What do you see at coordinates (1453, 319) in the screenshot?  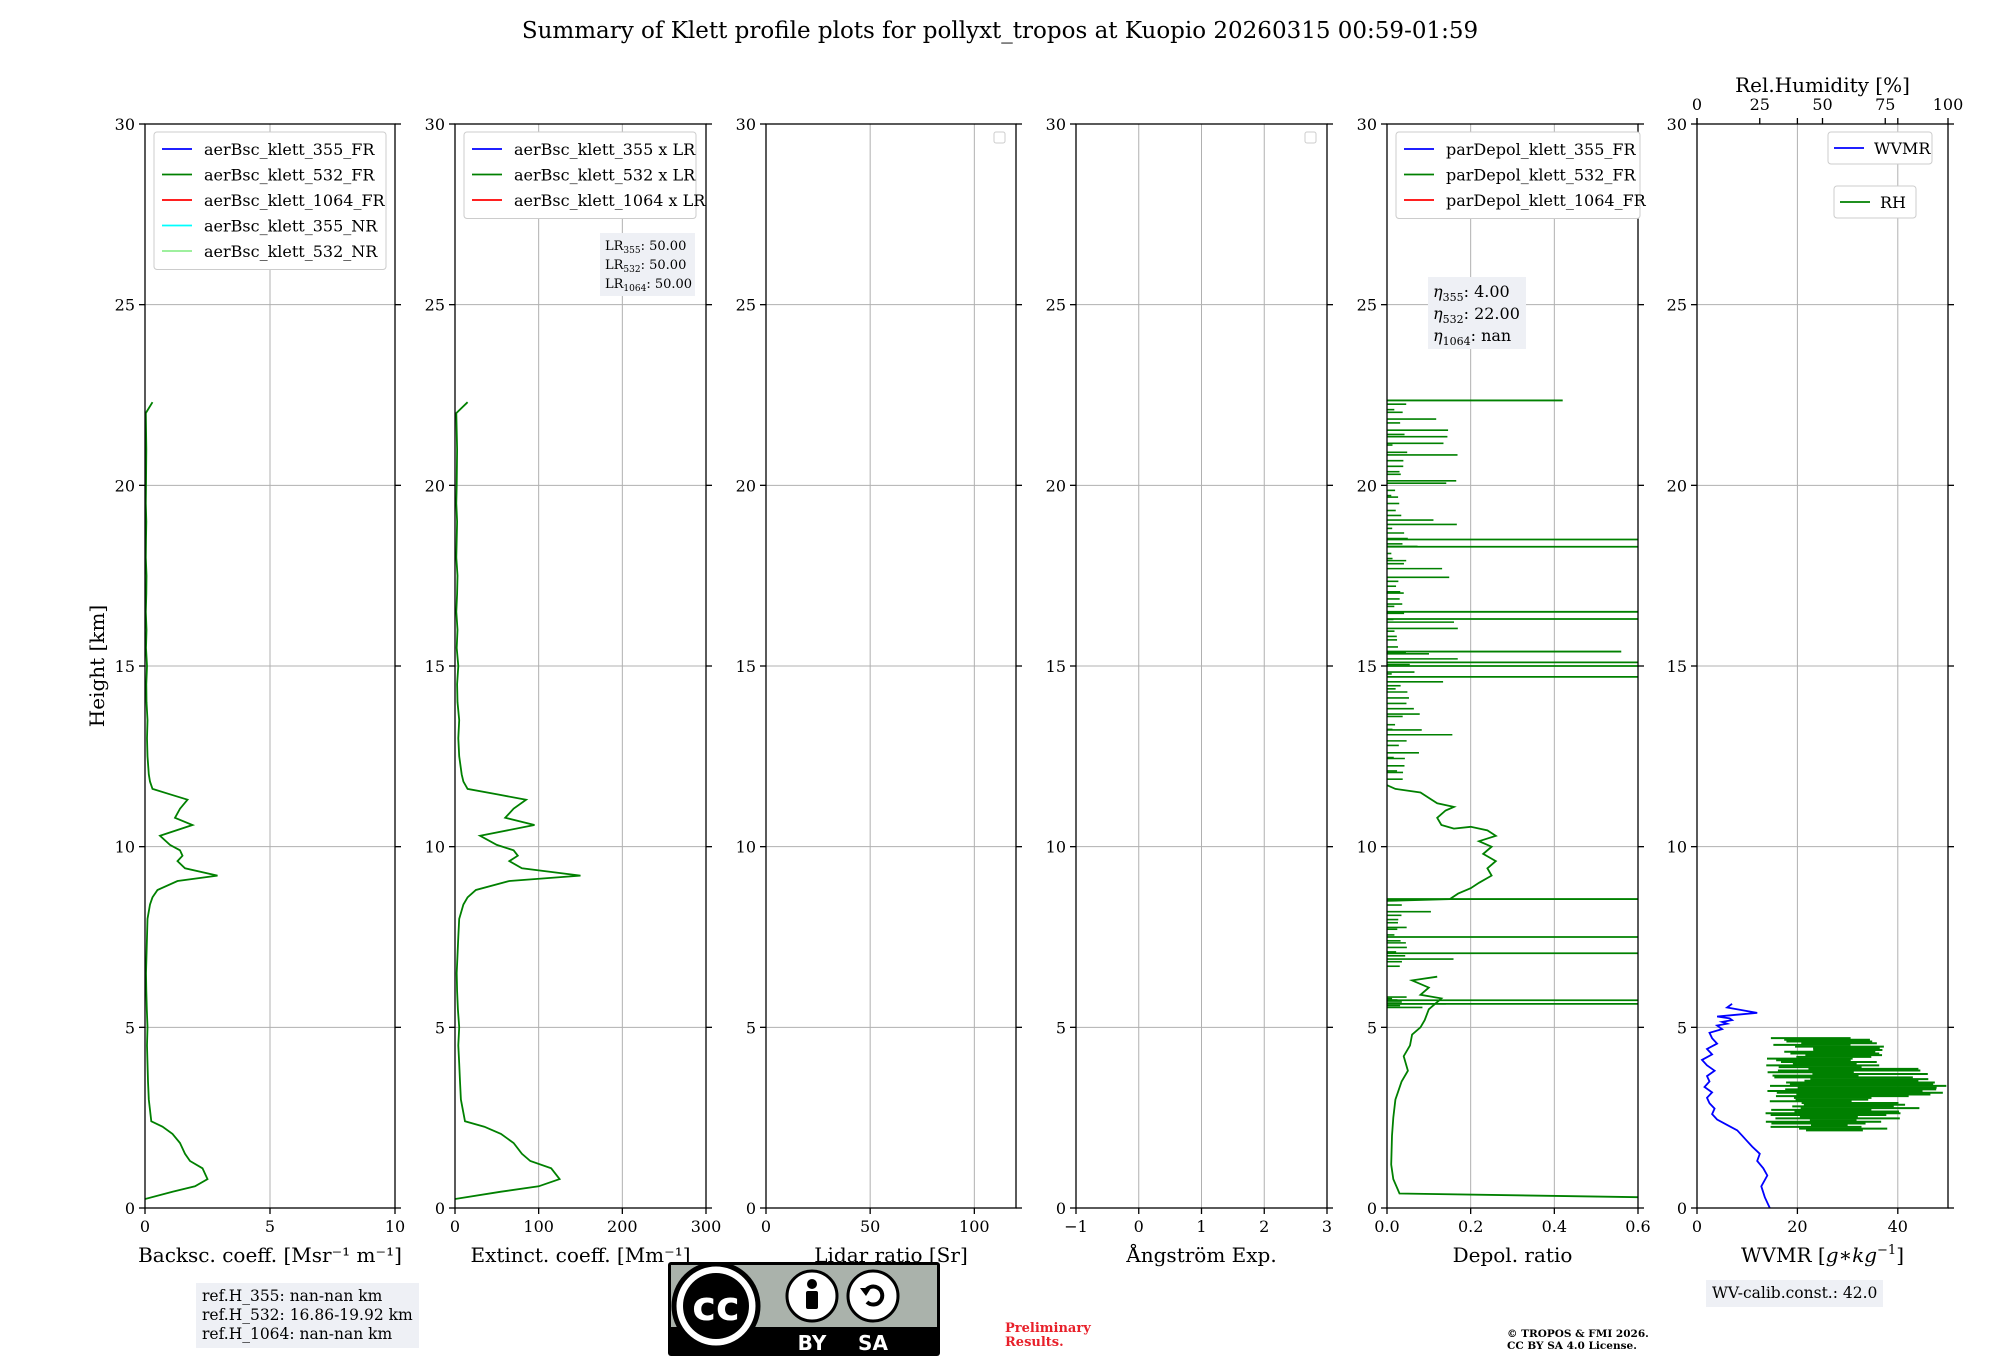 I see `eta-subscript: 532` at bounding box center [1453, 319].